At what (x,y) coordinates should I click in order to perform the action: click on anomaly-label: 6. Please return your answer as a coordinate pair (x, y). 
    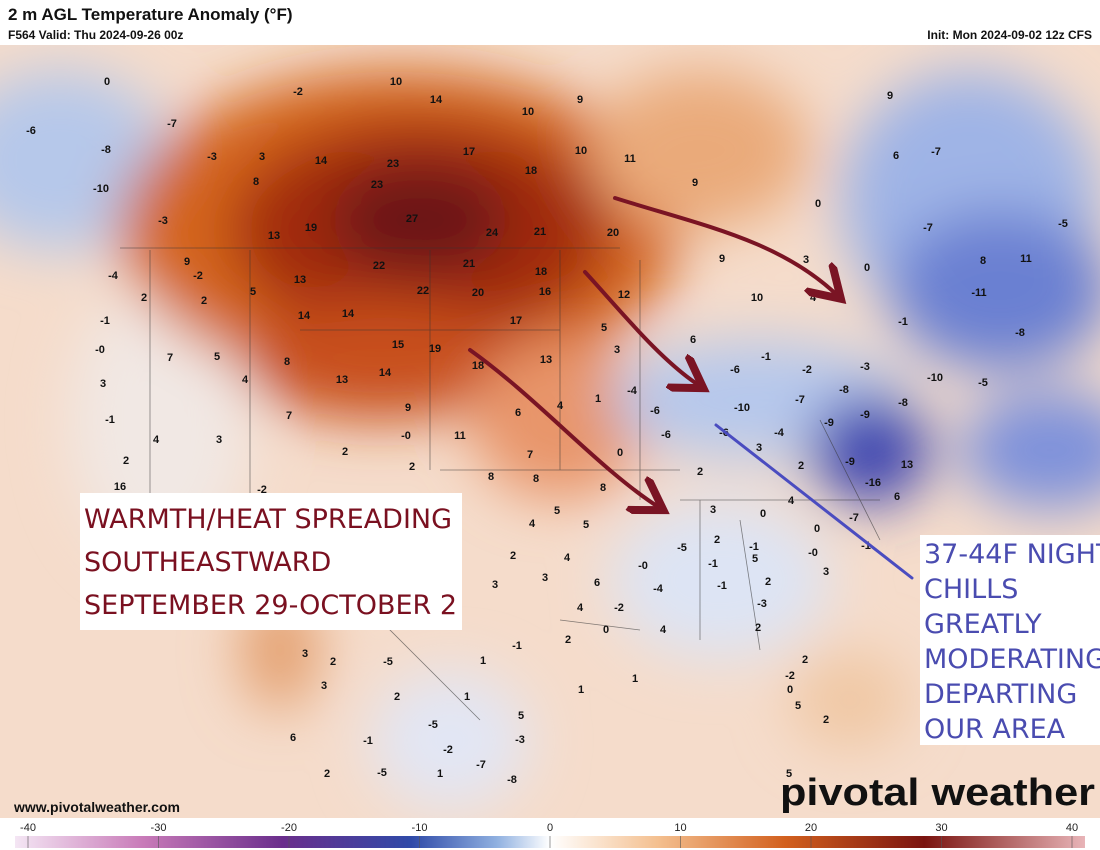
    Looking at the image, I should click on (897, 497).